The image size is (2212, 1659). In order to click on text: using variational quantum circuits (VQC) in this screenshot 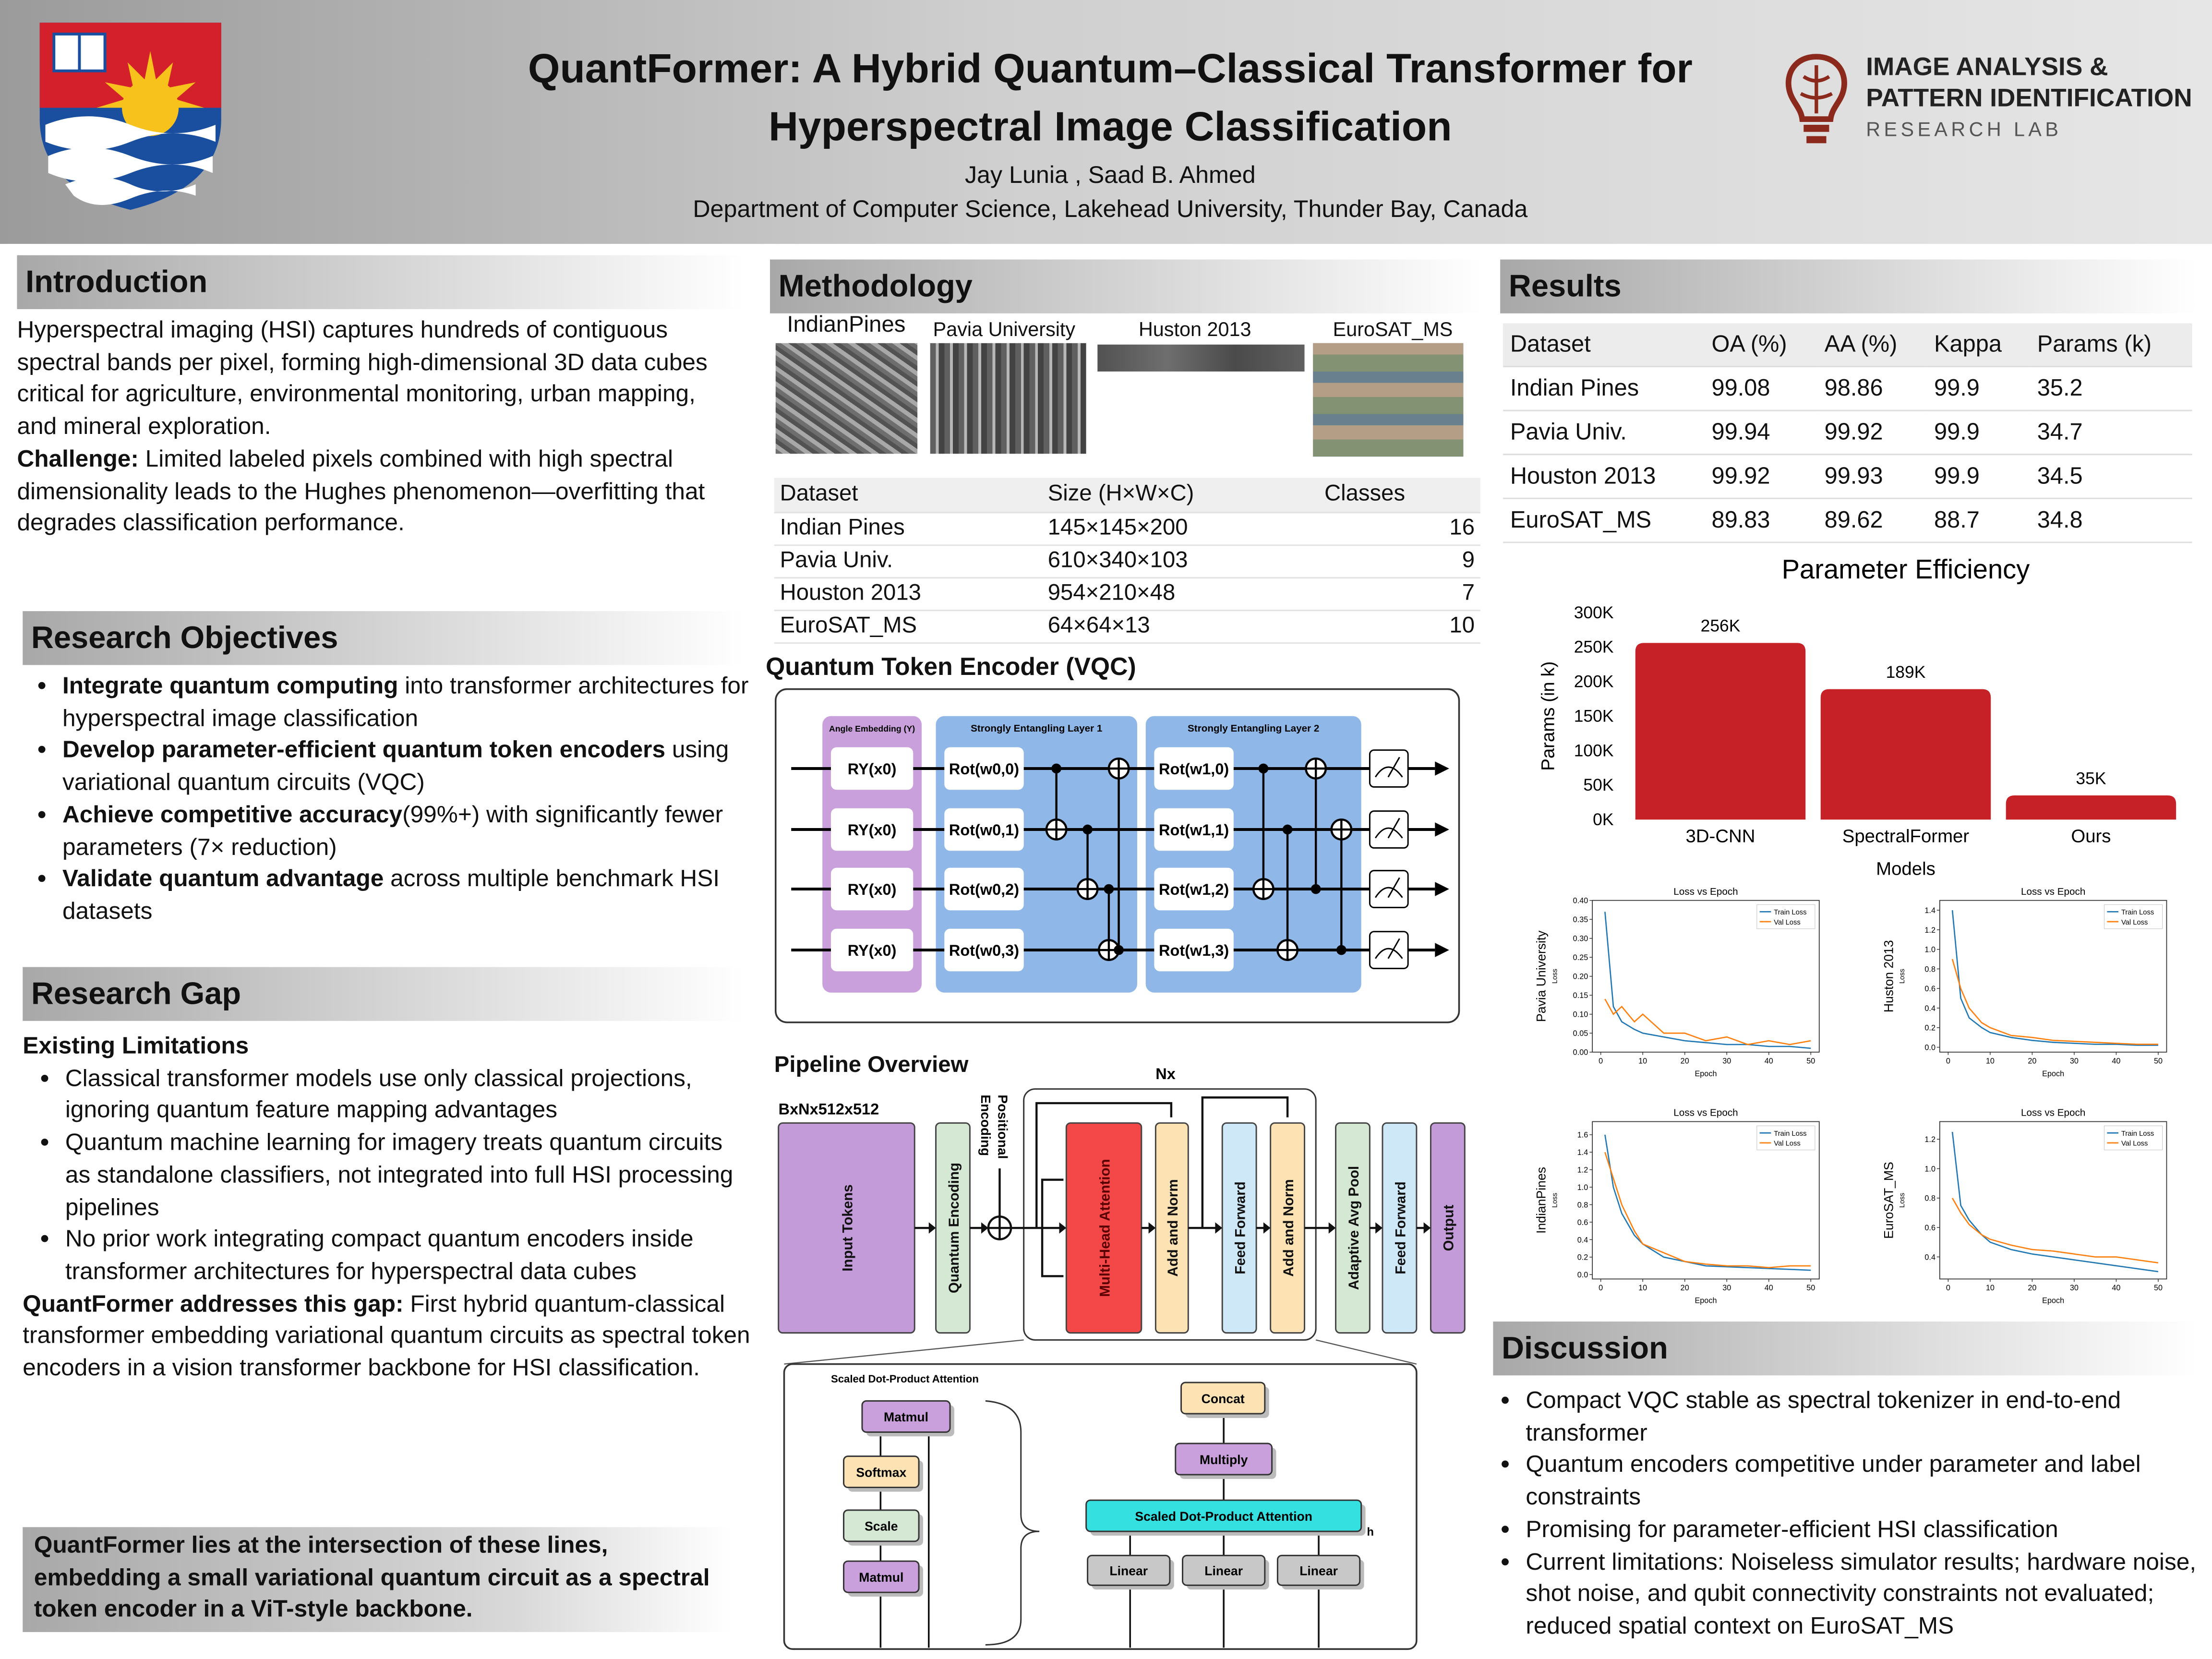, I will do `click(395, 766)`.